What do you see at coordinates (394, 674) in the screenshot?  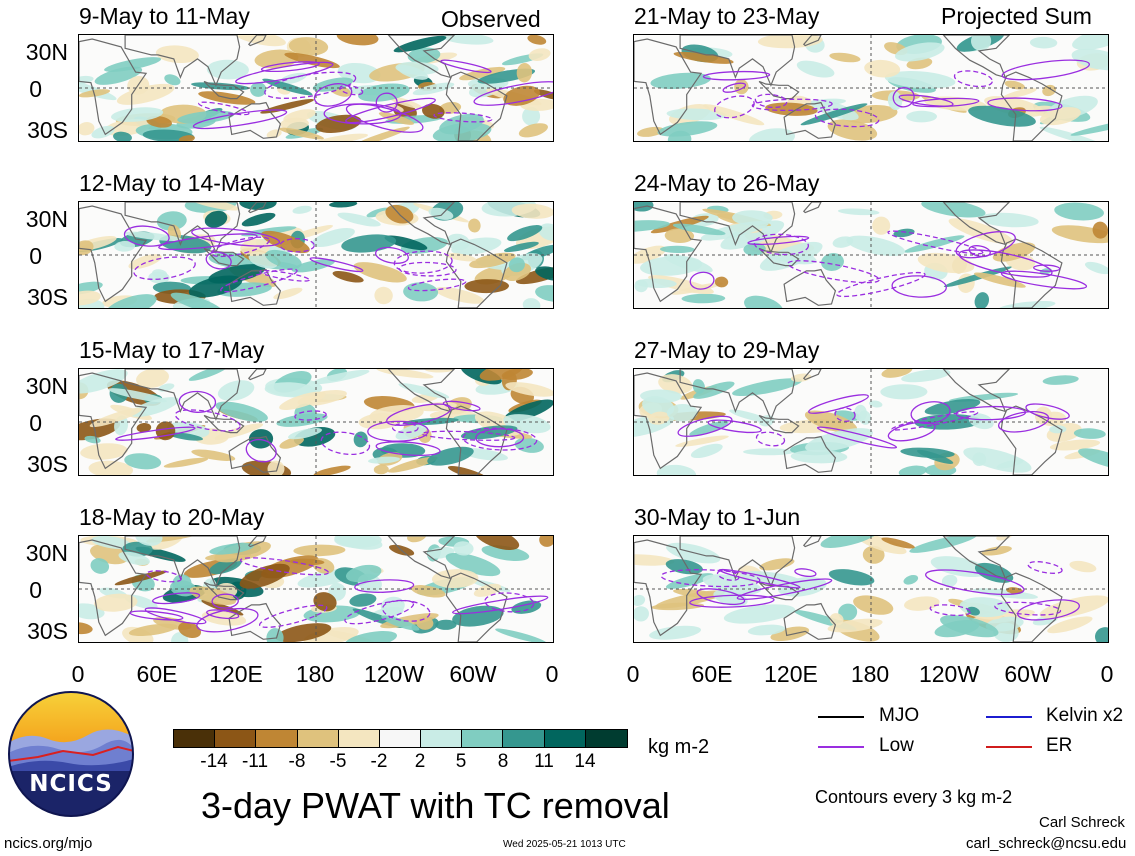 I see `x-tick-label: 120W` at bounding box center [394, 674].